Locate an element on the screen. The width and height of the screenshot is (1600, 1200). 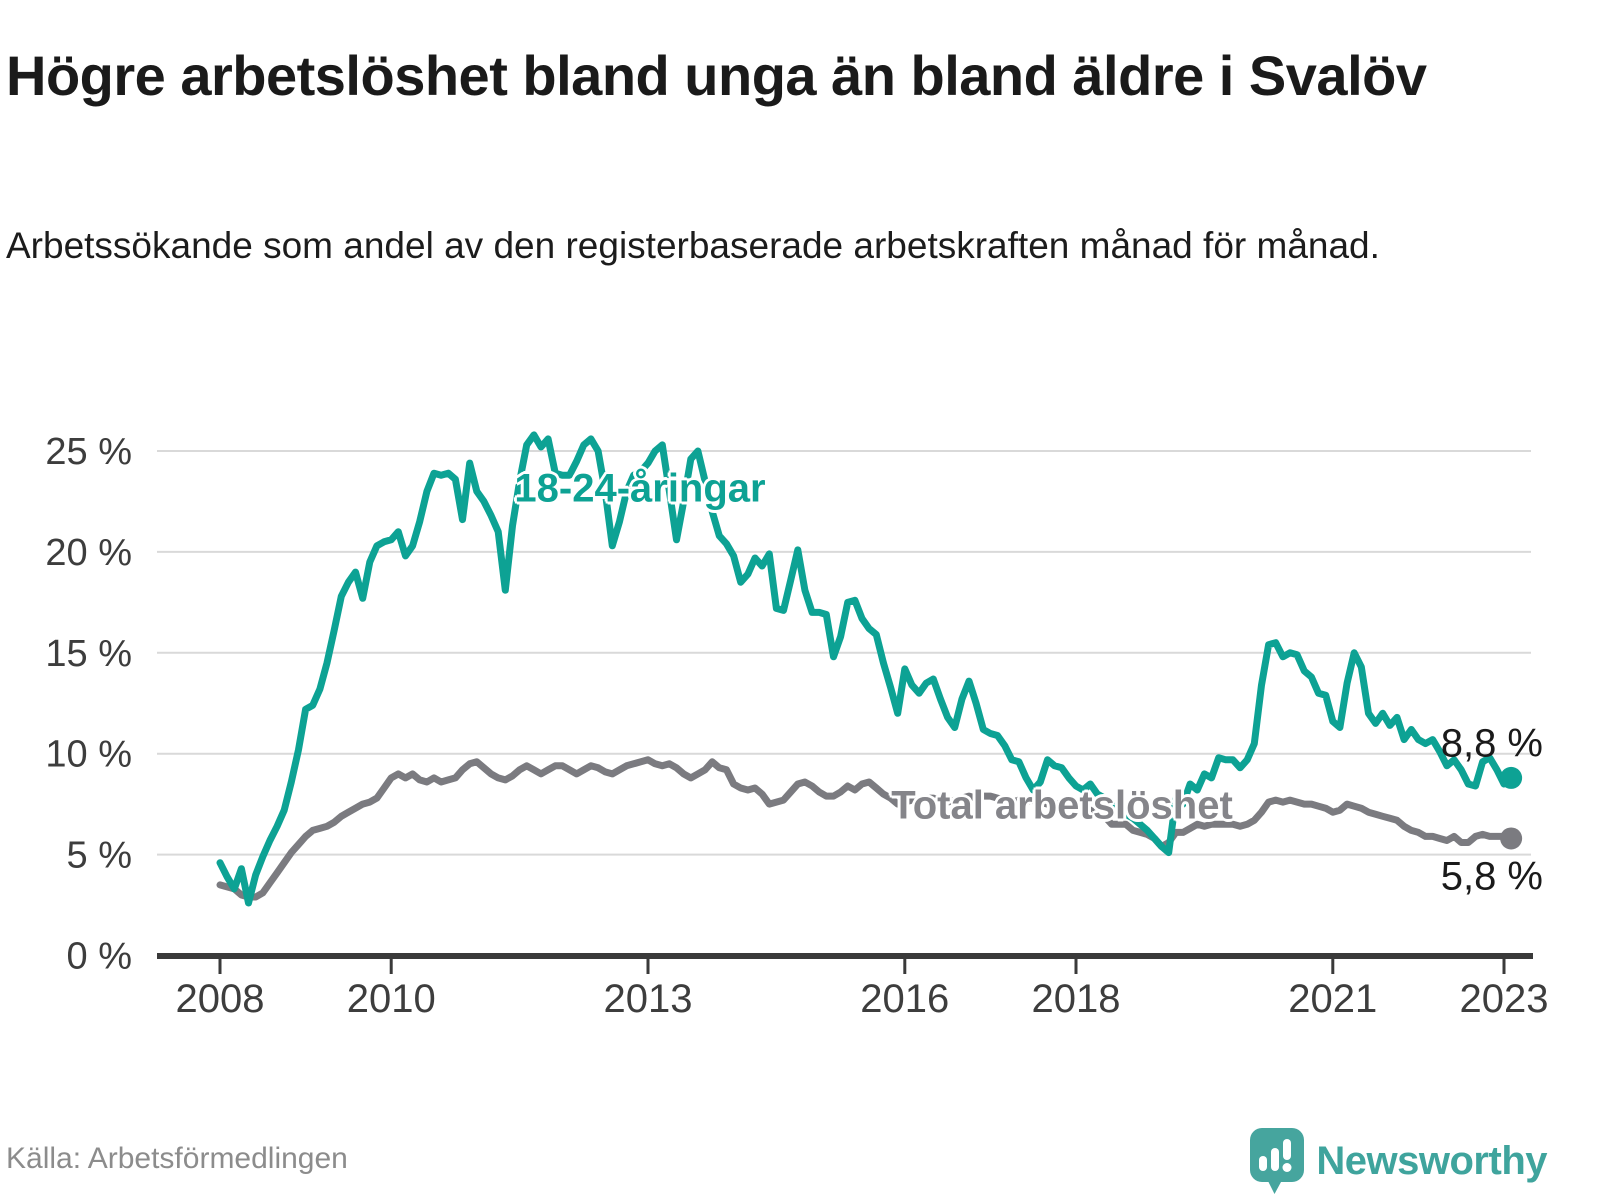
newsworthy-icon is located at coordinates (1277, 1161).